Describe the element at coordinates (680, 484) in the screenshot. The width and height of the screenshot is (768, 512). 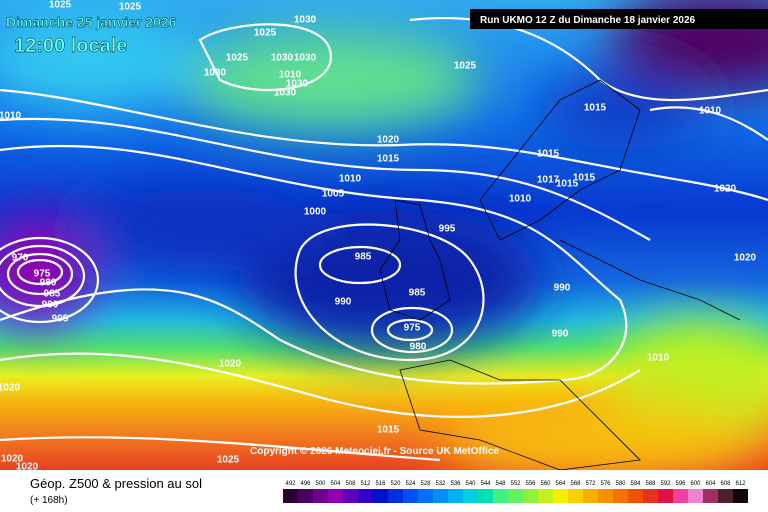
I see `colorbar-label: 596` at that location.